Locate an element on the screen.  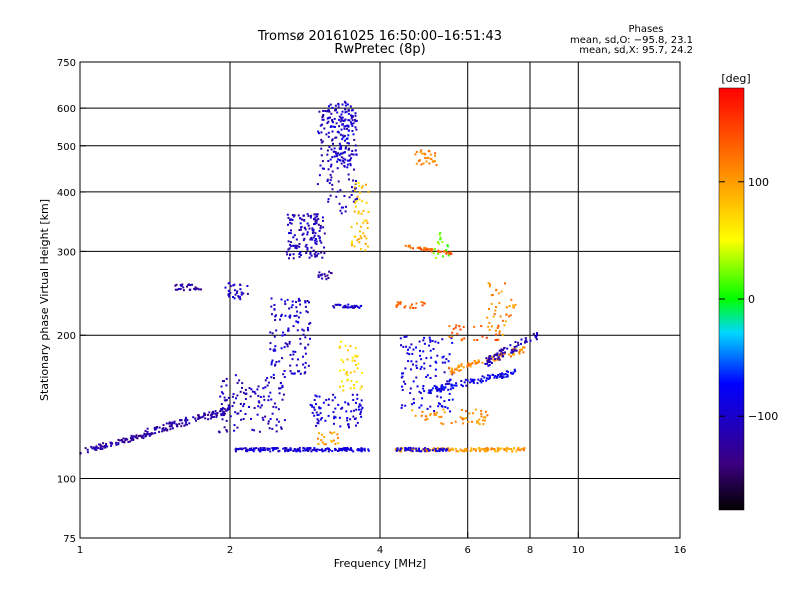
x-tick-label: 2 is located at coordinates (230, 550).